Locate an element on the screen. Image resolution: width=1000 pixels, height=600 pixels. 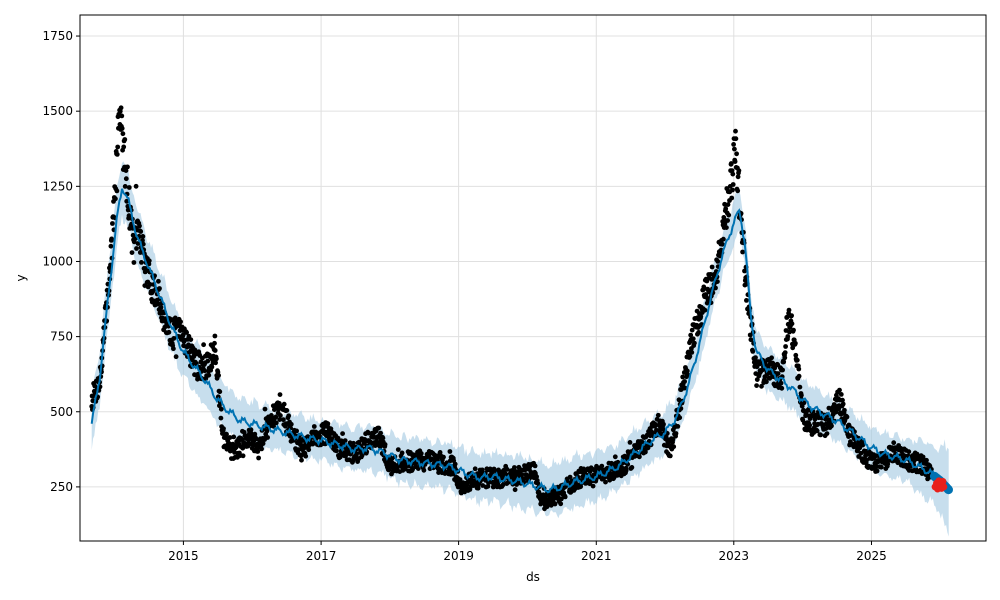
y-tick-label: 750 is located at coordinates (61, 337).